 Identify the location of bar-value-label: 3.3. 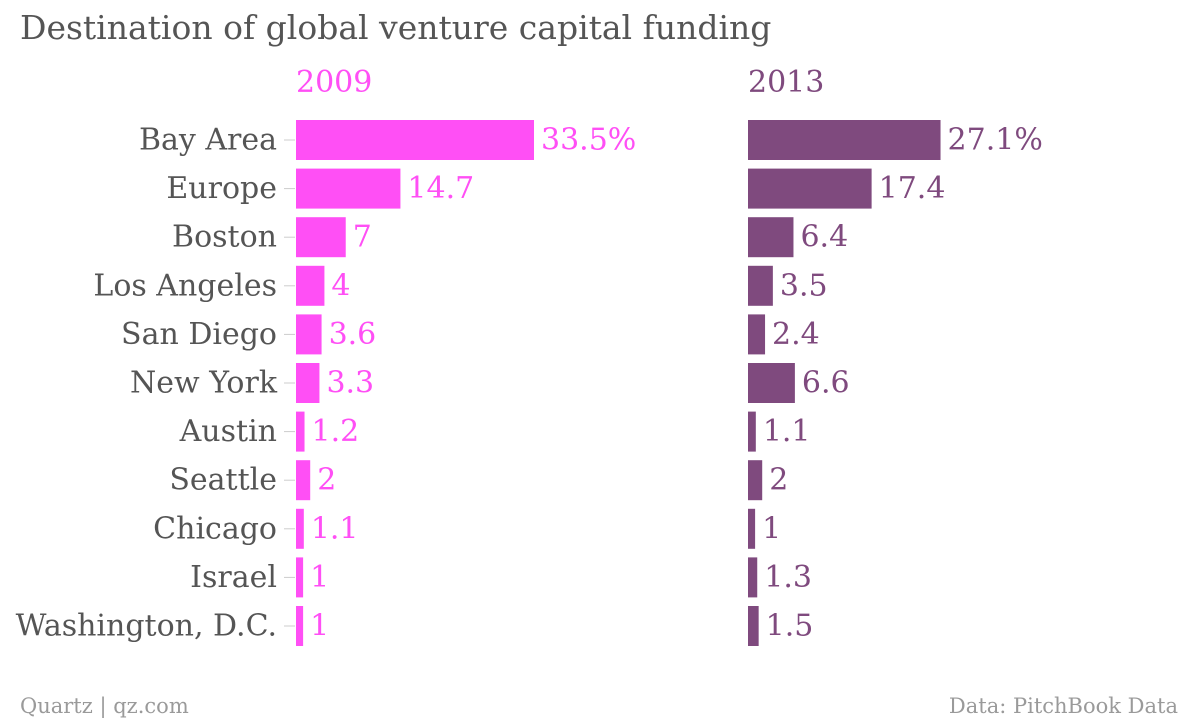
(350, 383).